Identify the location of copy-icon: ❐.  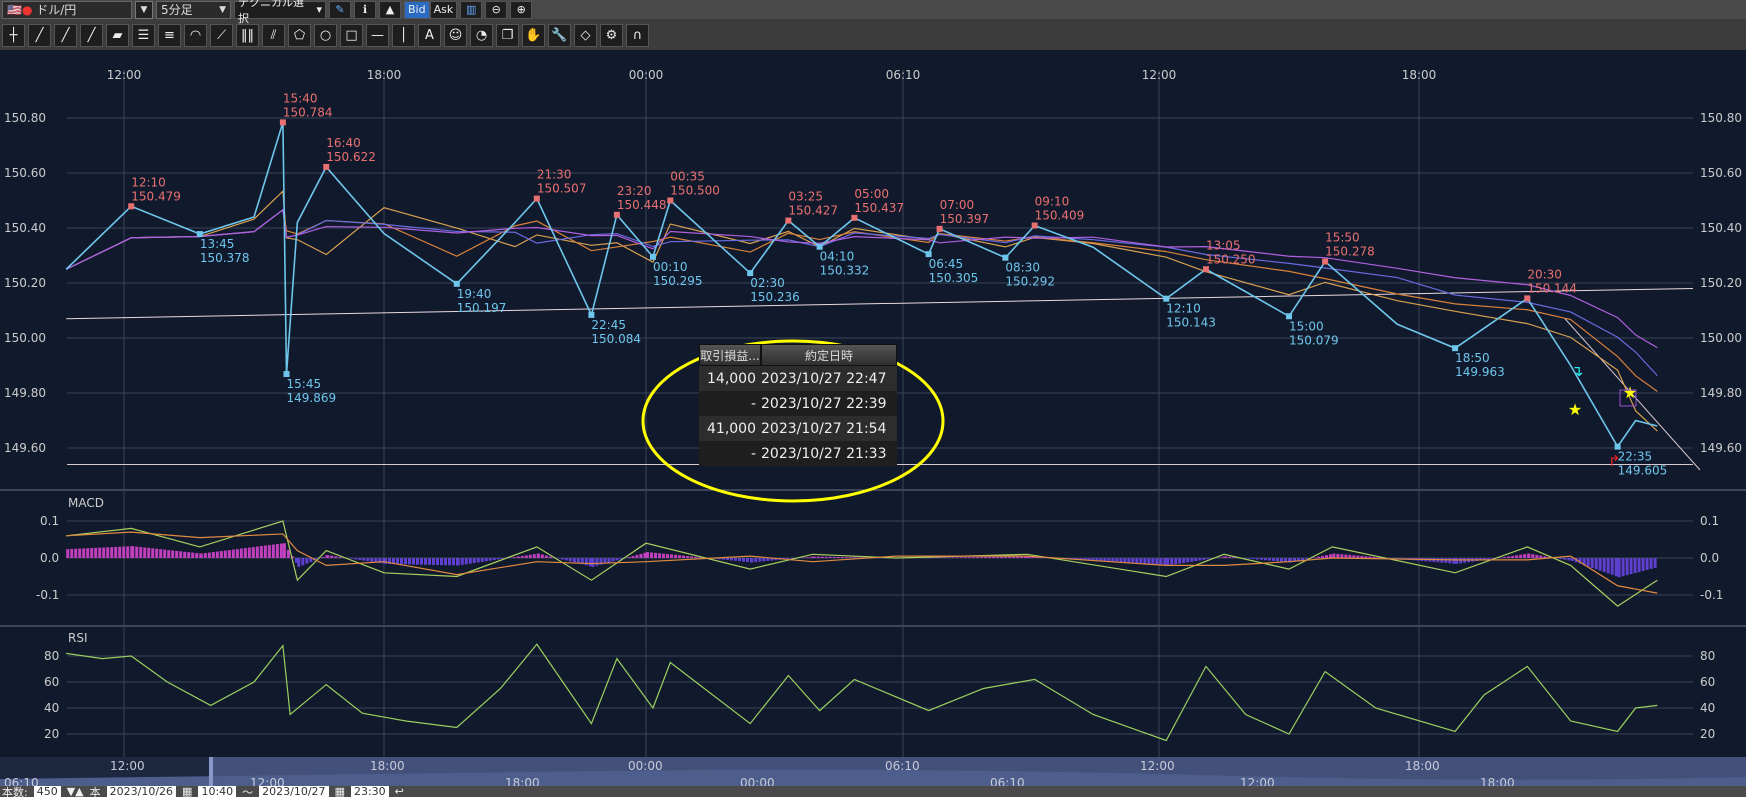
(507, 35).